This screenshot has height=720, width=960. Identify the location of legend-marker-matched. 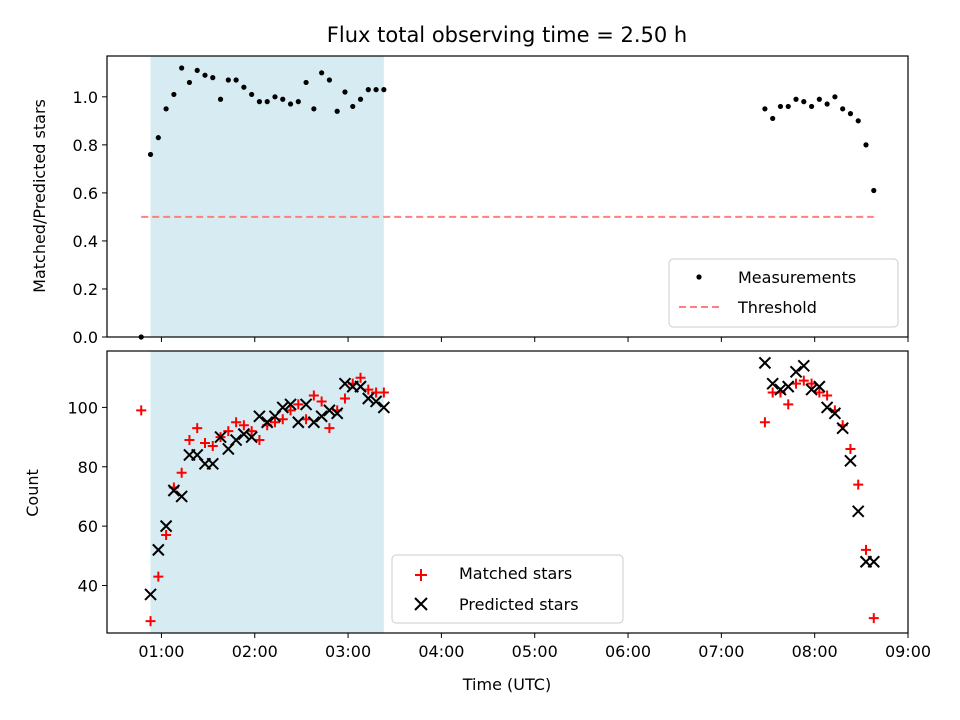
(421, 575).